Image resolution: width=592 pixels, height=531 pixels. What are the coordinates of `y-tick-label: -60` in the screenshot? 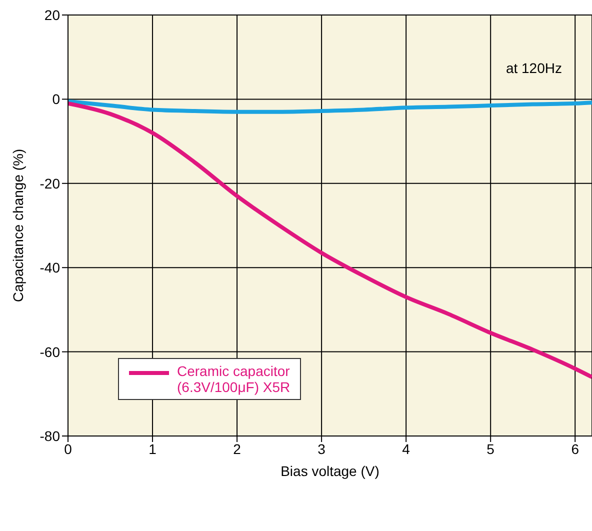 It's located at (50, 352).